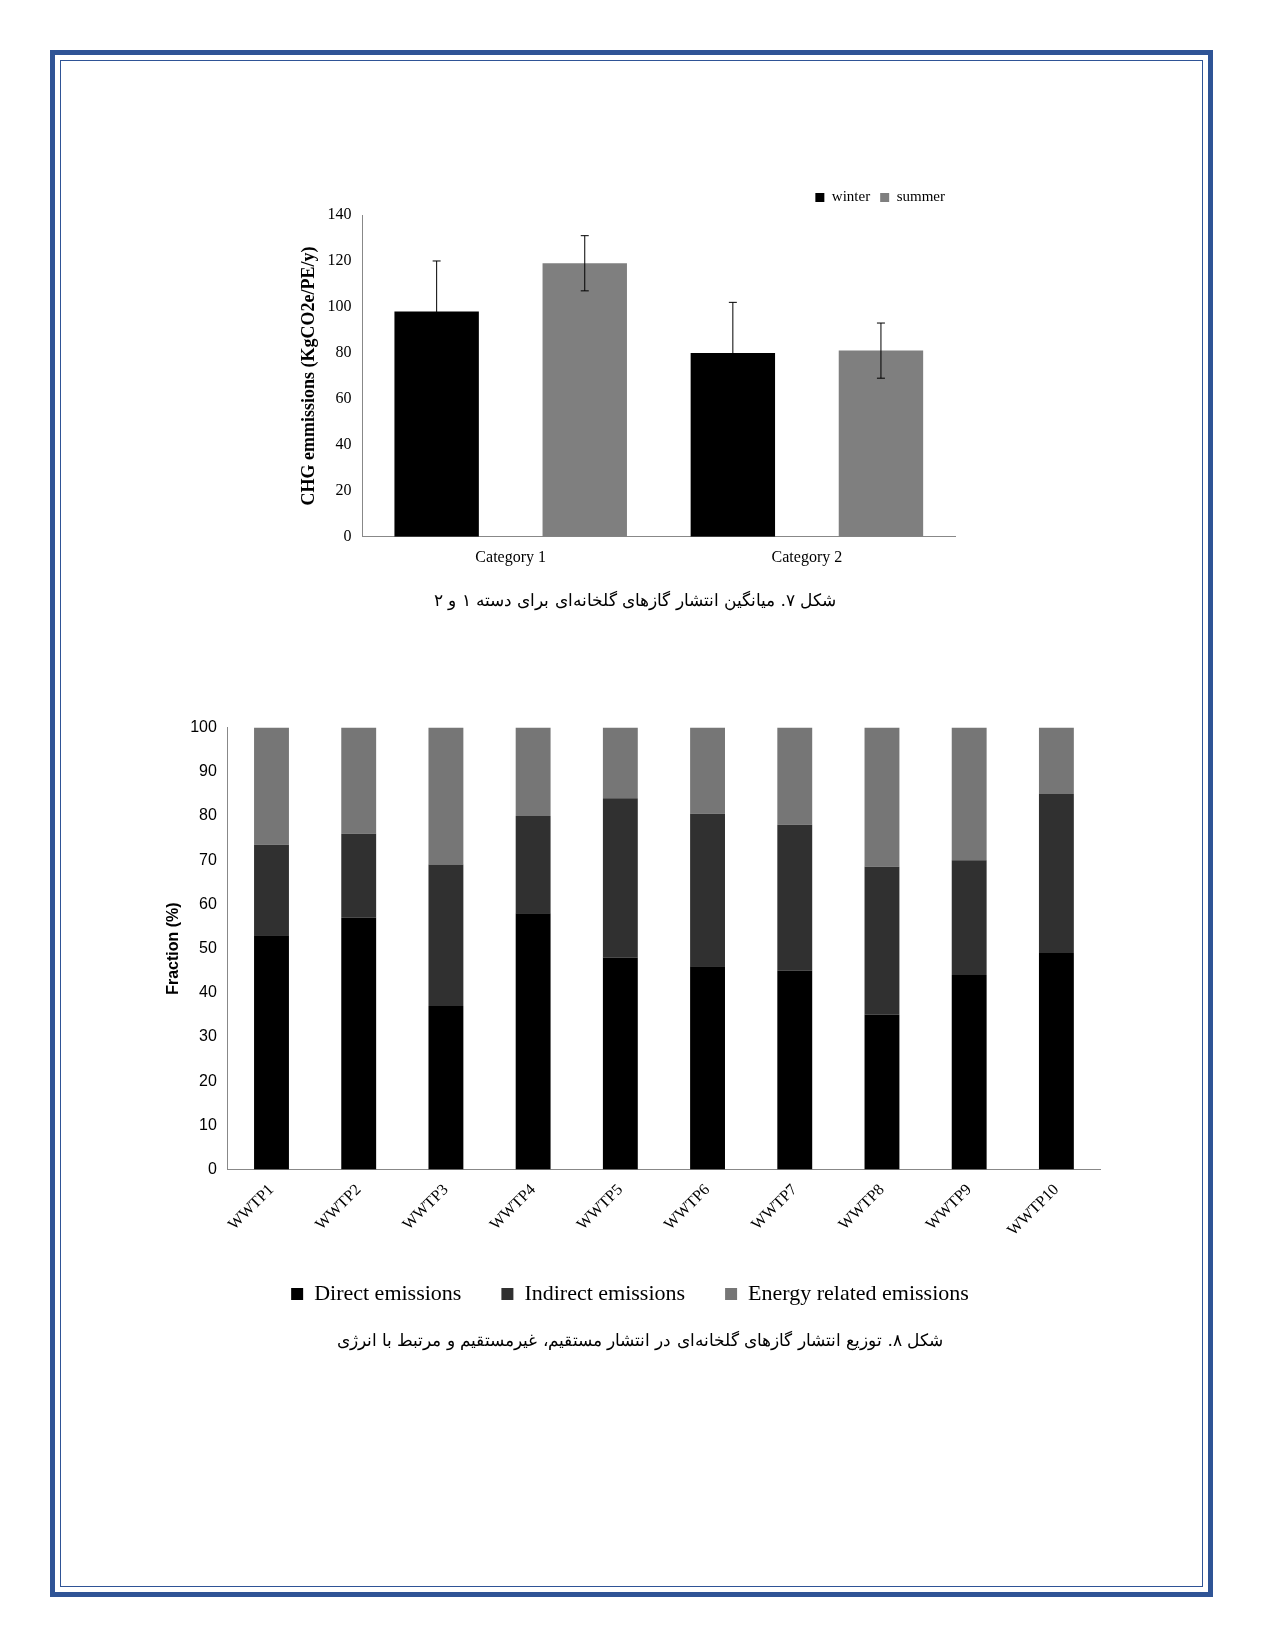 This screenshot has height=1650, width=1275. Describe the element at coordinates (635, 600) in the screenshot. I see `text: شکل ۷. میانگین انتشار گازهای گلخانه‌ای برای دسته ۱ و ۲` at that location.